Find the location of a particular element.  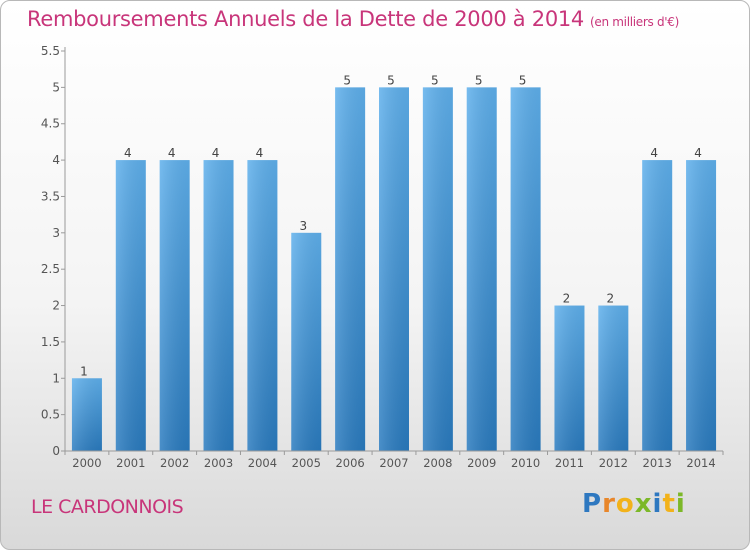

y-tick-label: 5 is located at coordinates (56, 87).